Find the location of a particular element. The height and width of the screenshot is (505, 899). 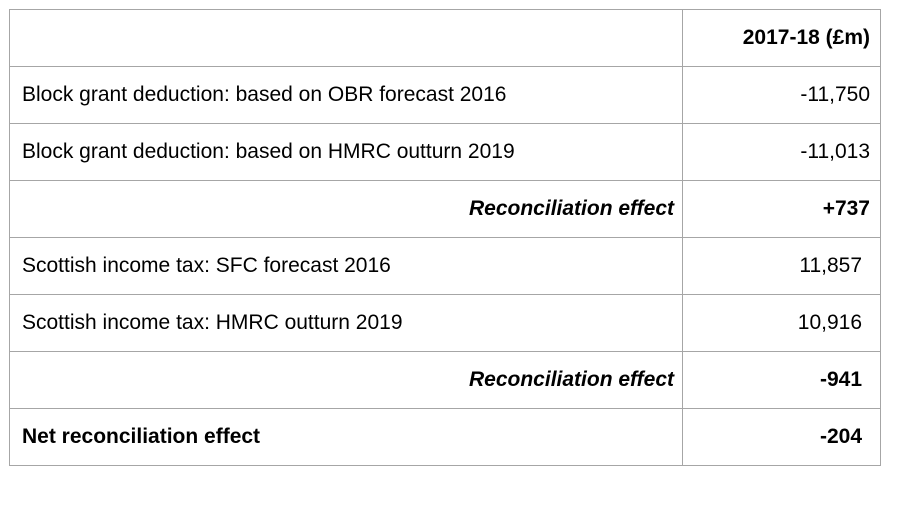

subtotal-value: -941 is located at coordinates (781, 380).